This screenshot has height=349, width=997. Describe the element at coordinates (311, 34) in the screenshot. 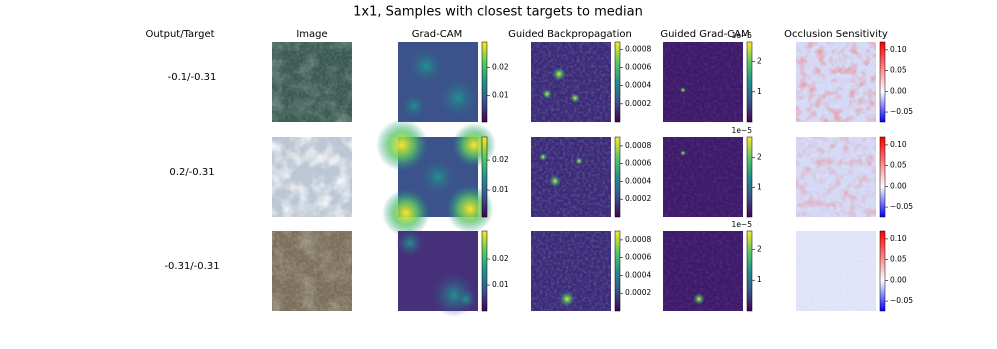

I see `column-header: Image` at that location.